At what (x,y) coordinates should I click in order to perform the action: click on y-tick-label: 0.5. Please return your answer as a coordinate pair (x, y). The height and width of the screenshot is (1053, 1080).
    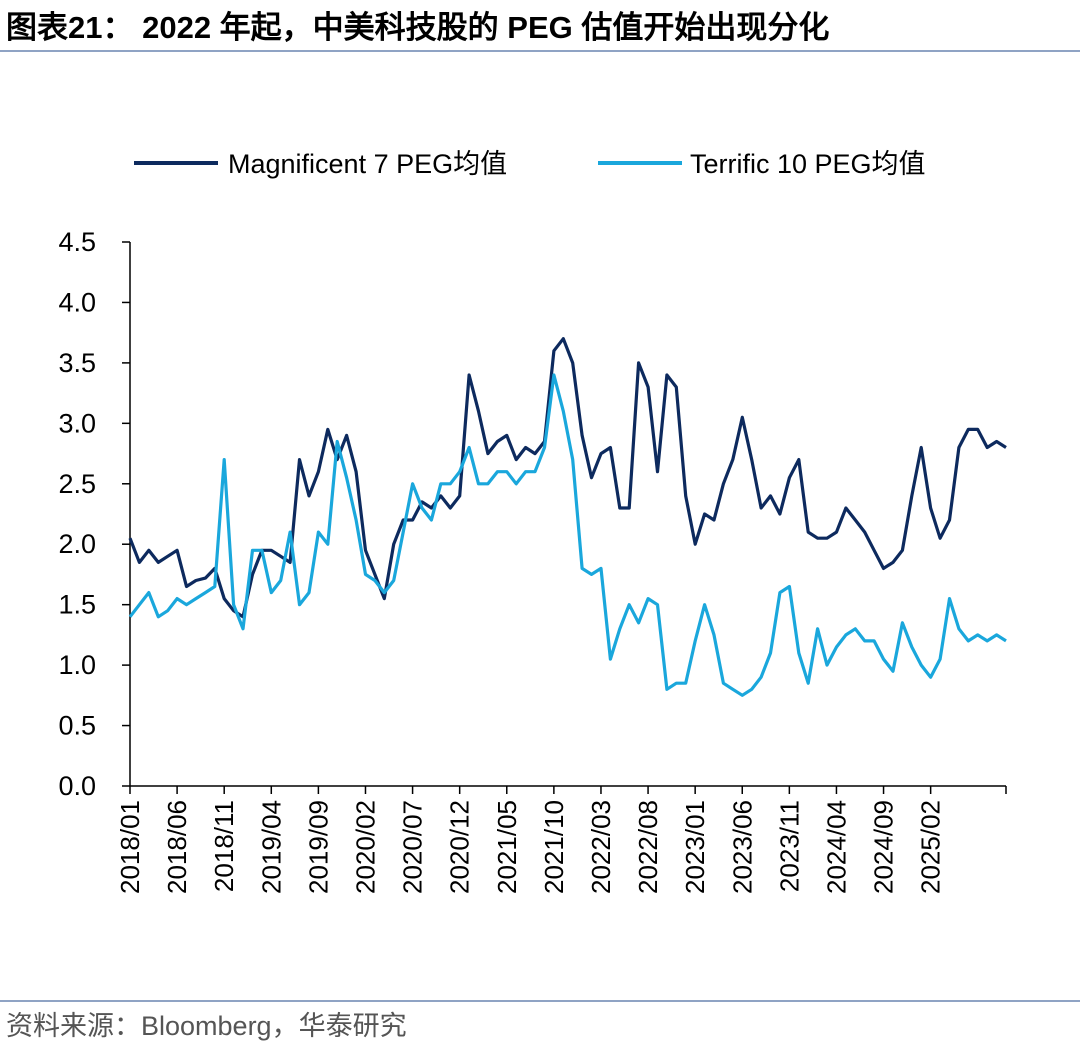
    Looking at the image, I should click on (77, 726).